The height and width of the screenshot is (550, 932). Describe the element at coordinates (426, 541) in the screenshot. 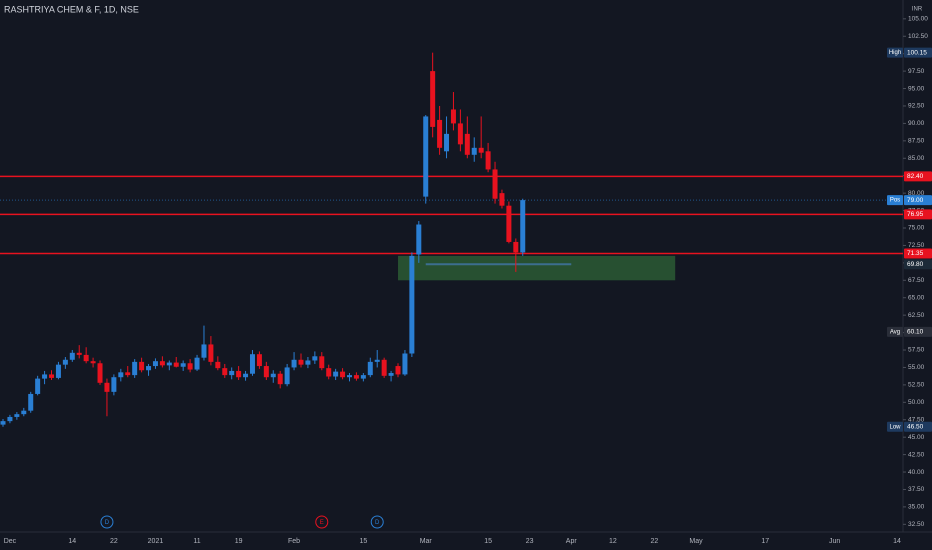

I see `x-tick-label: Mar` at that location.